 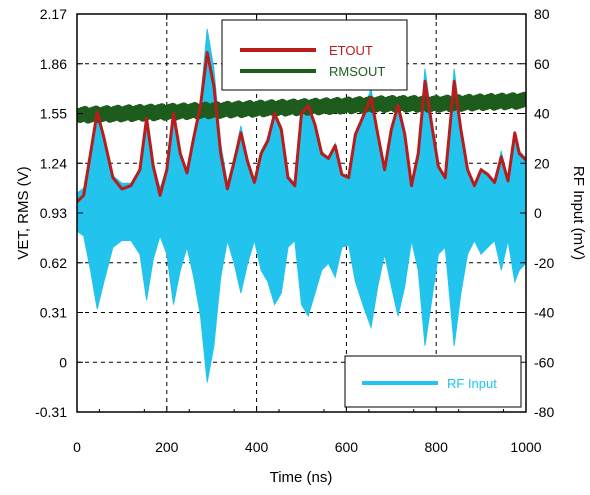 I want to click on y-left-axis-title: VET, RMS (V), so click(x=23, y=212).